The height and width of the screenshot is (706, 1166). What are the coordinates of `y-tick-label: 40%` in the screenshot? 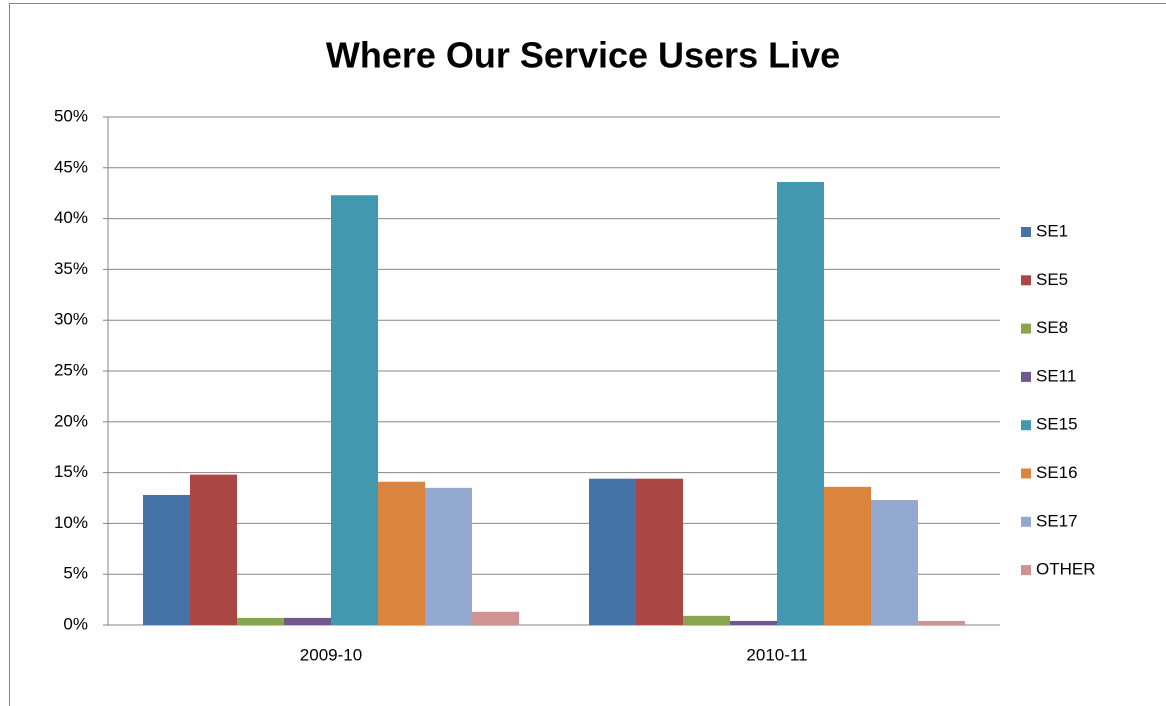 It's located at (71, 217).